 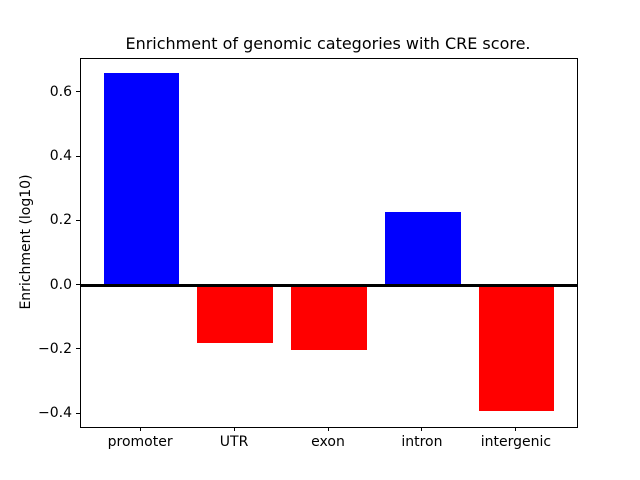 What do you see at coordinates (329, 317) in the screenshot?
I see `bar-exon` at bounding box center [329, 317].